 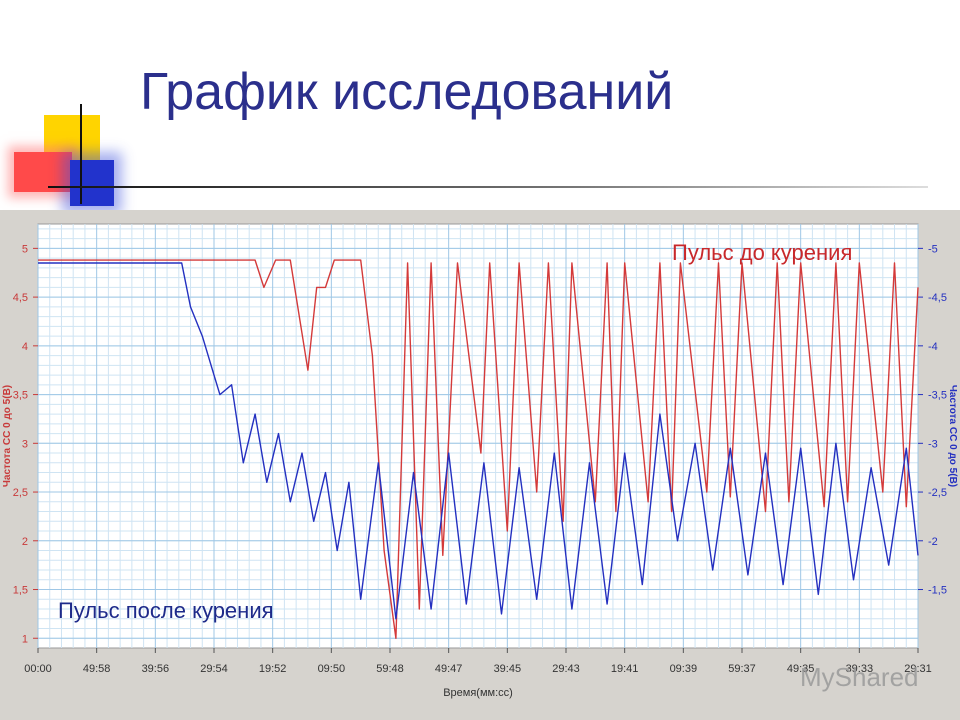 What do you see at coordinates (933, 542) in the screenshot?
I see `right-axis-tick-label: -2` at bounding box center [933, 542].